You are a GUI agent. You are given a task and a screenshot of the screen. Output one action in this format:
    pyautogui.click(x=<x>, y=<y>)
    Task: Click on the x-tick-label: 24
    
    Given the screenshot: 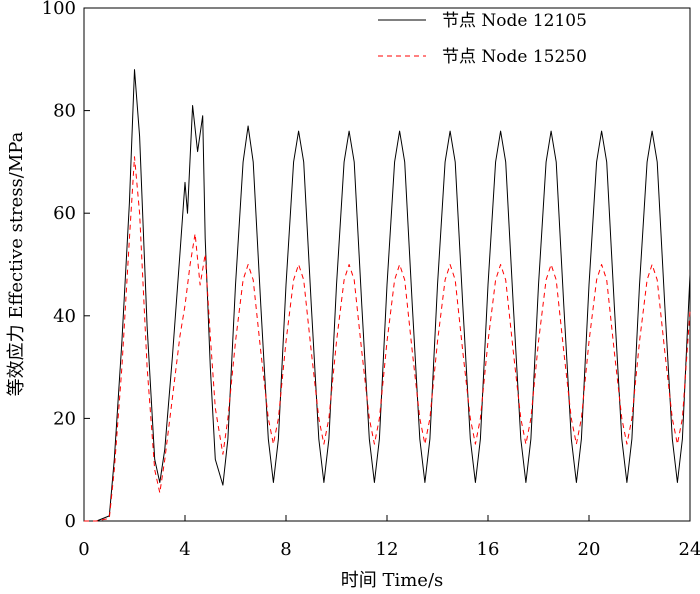 What is the action you would take?
    pyautogui.click(x=689, y=549)
    